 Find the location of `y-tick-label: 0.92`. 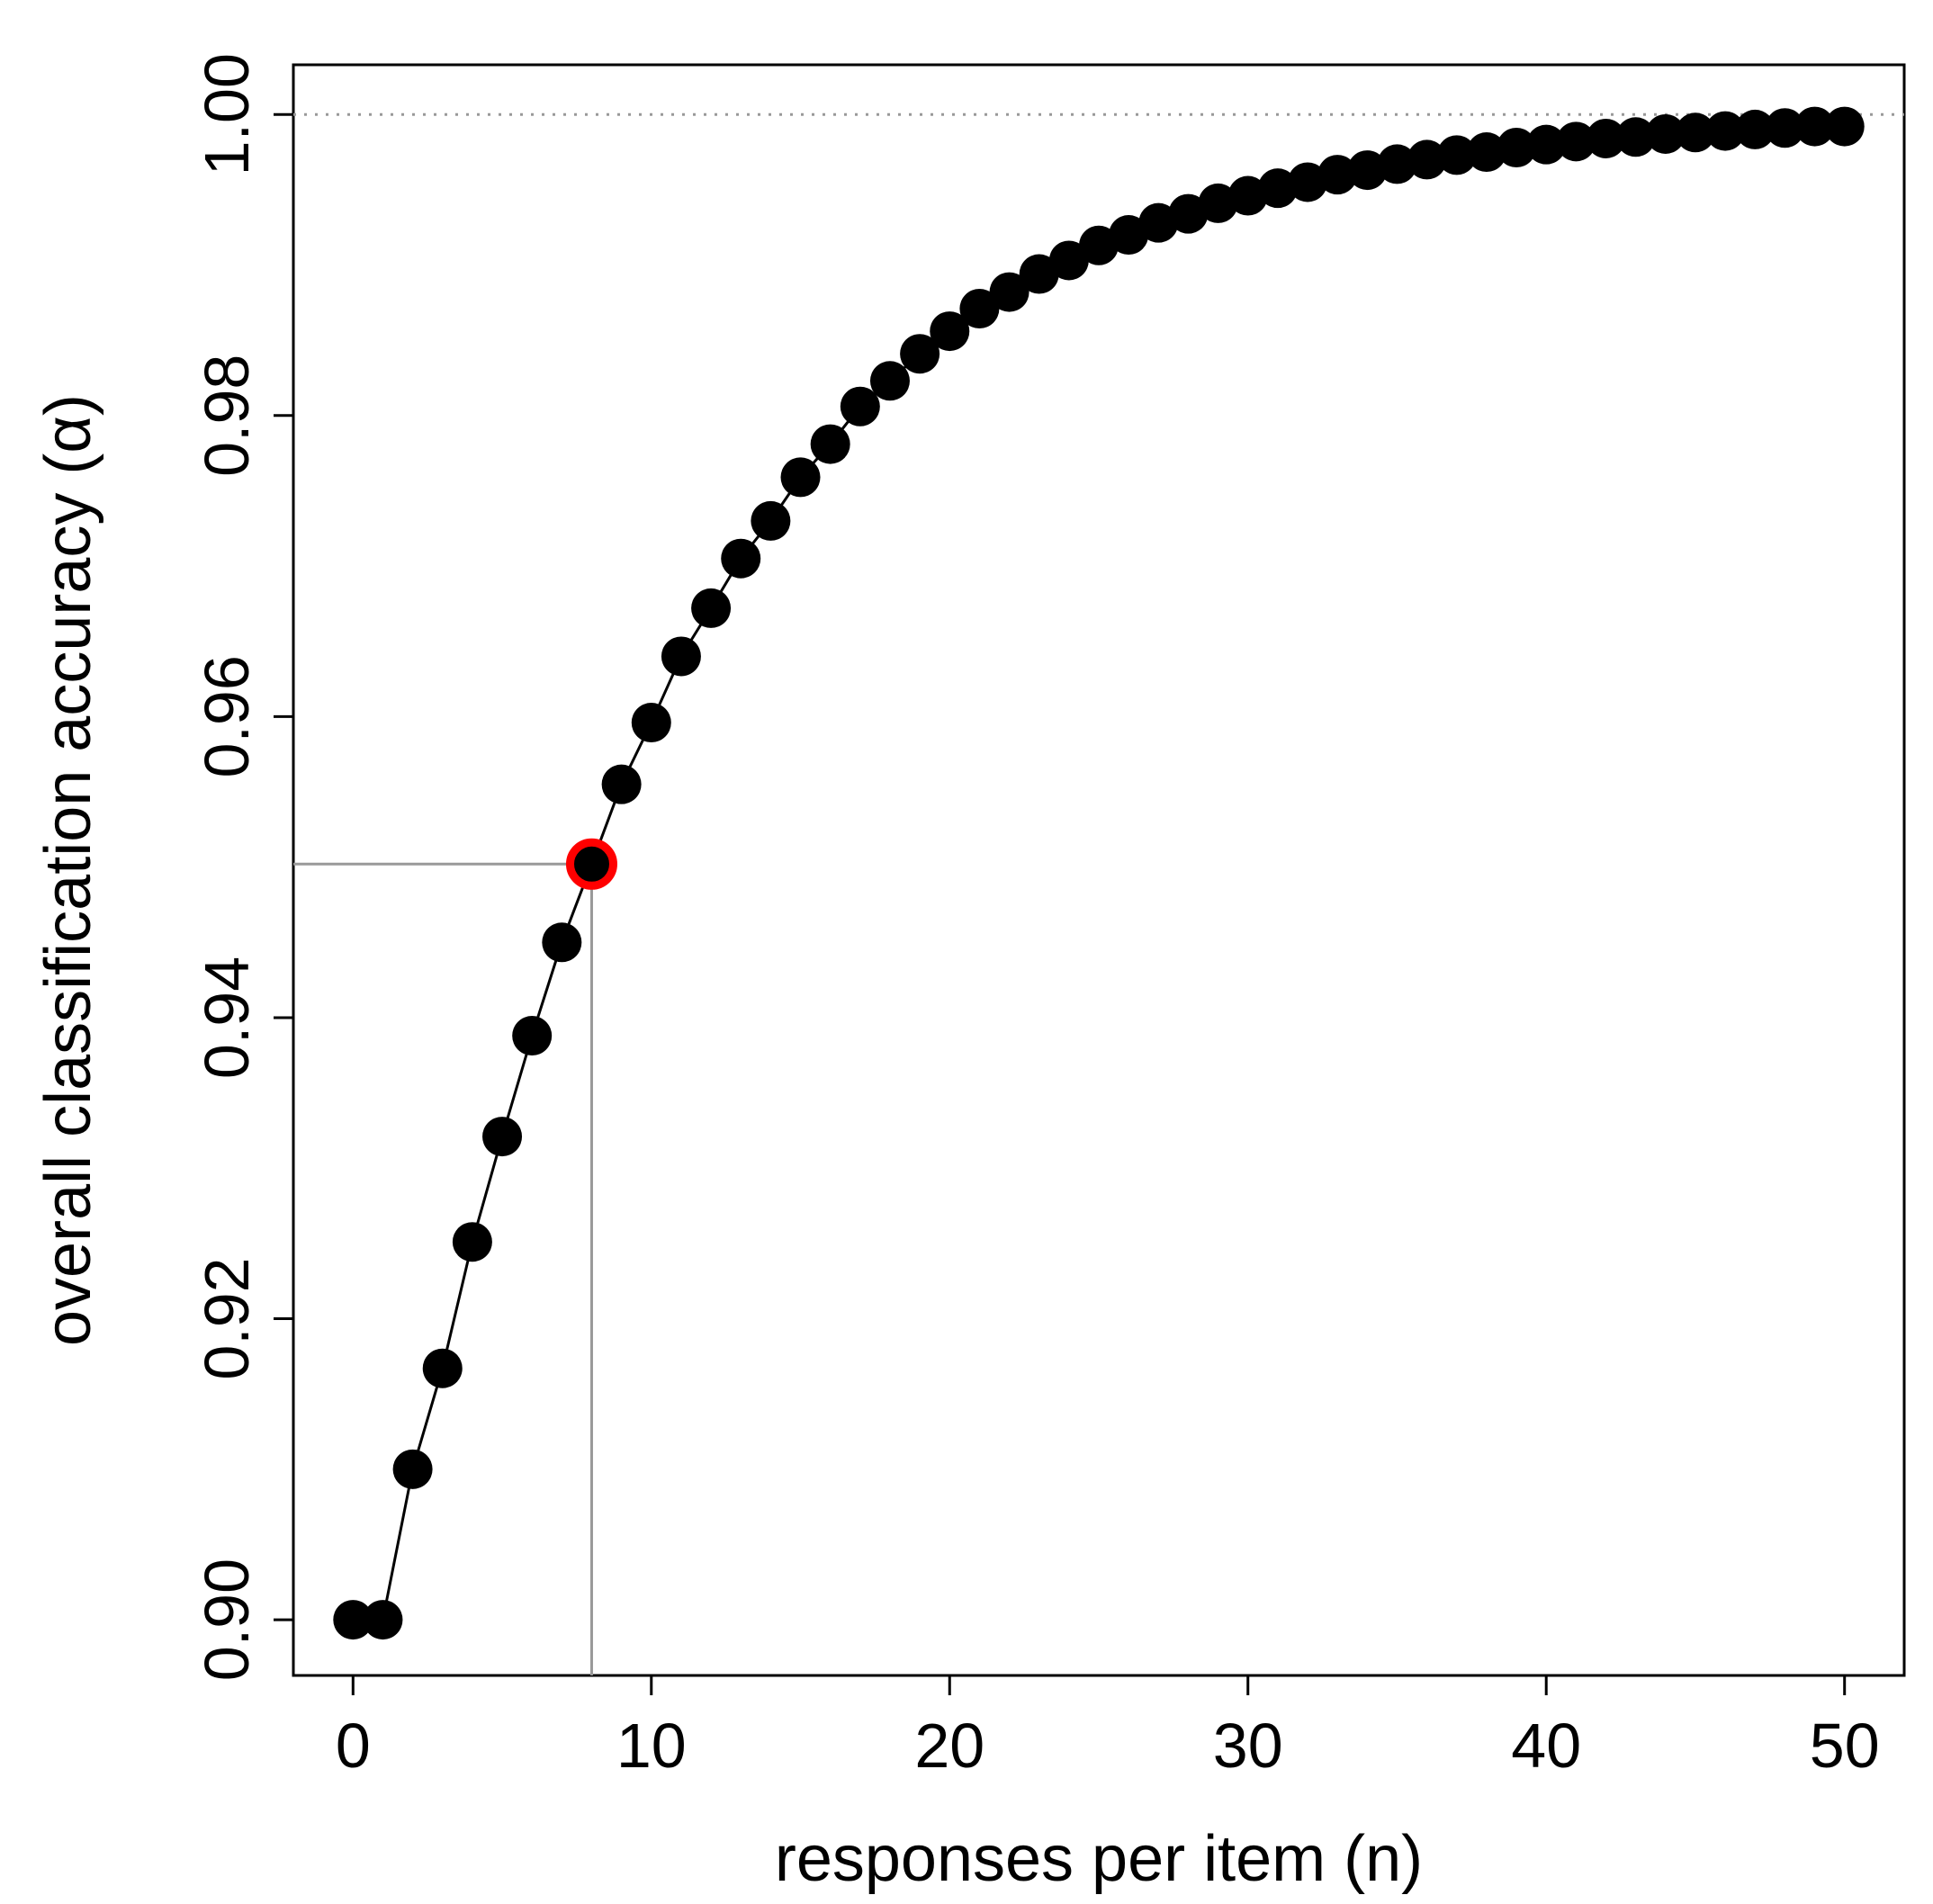

y-tick-label: 0.92 is located at coordinates (227, 1318).